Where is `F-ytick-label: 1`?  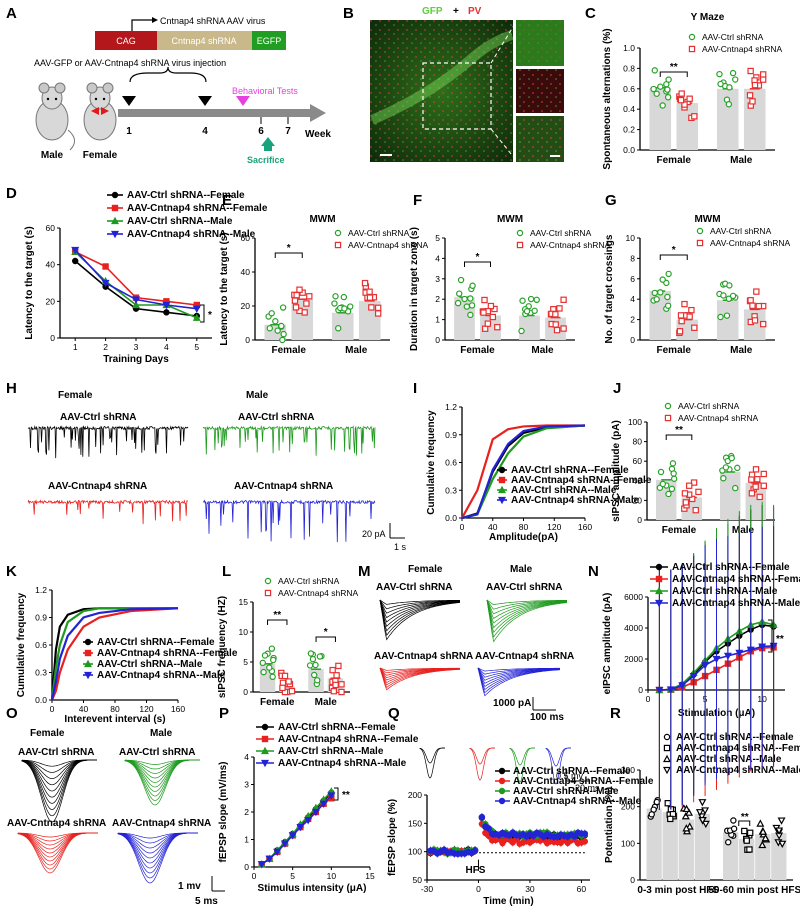
F-ytick-label: 1 is located at coordinates (437, 320).